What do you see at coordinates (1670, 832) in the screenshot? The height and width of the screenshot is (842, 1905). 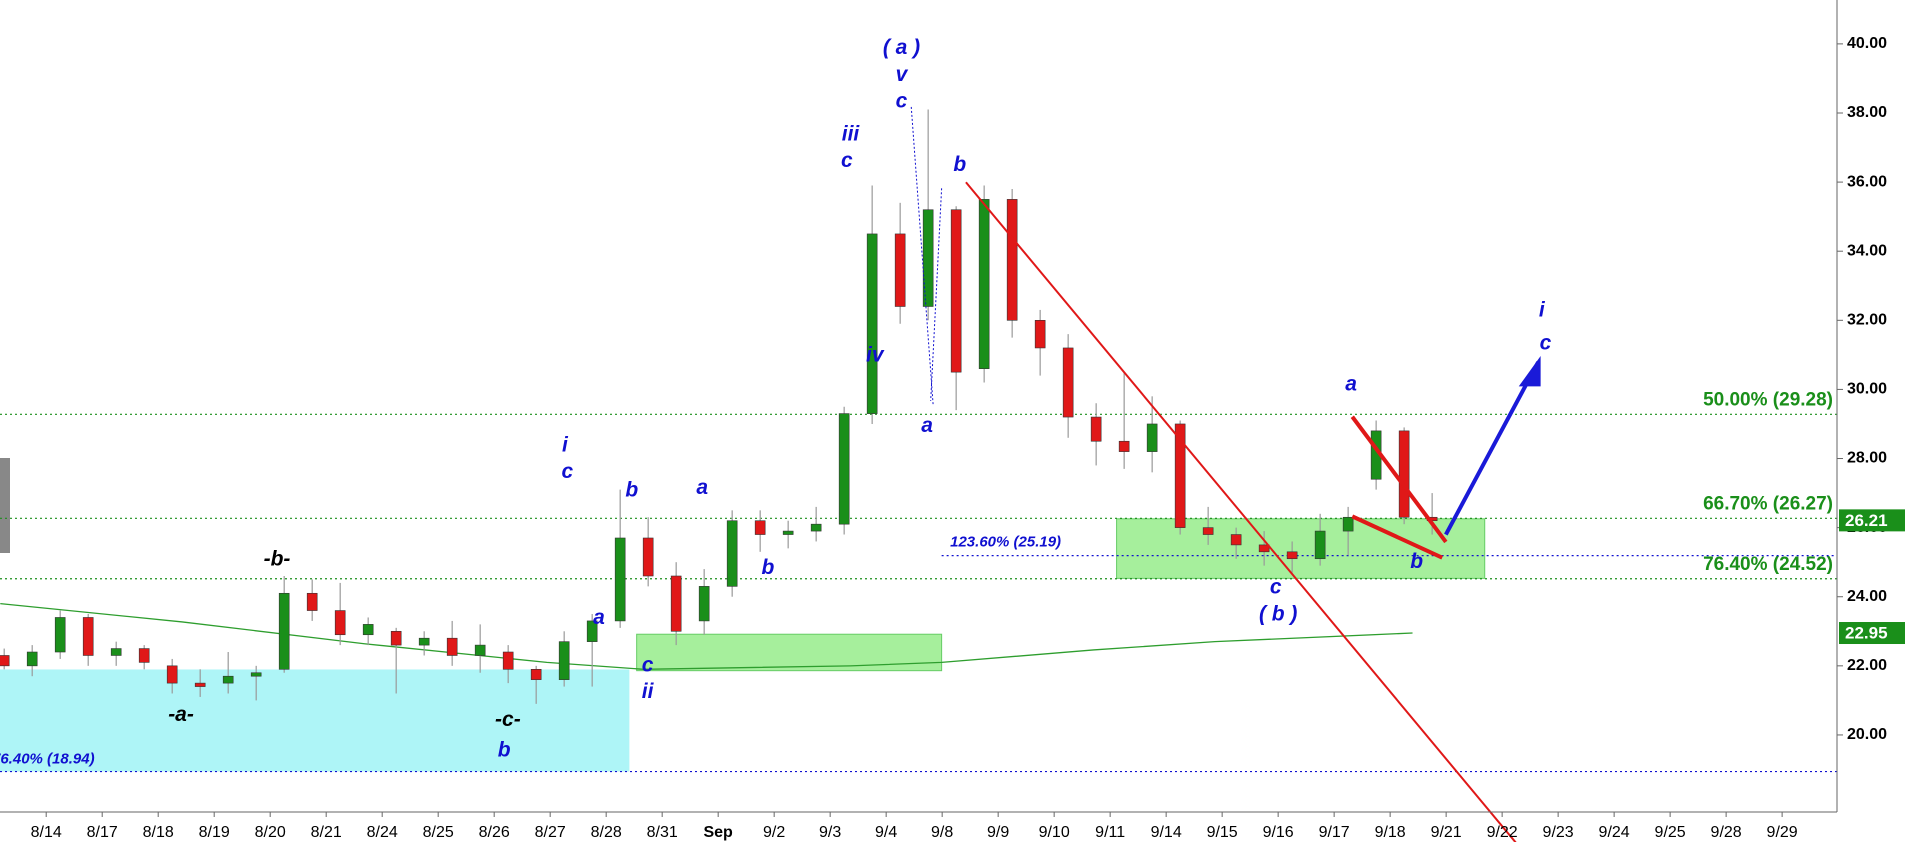 I see `x-tick-label: 9/25` at bounding box center [1670, 832].